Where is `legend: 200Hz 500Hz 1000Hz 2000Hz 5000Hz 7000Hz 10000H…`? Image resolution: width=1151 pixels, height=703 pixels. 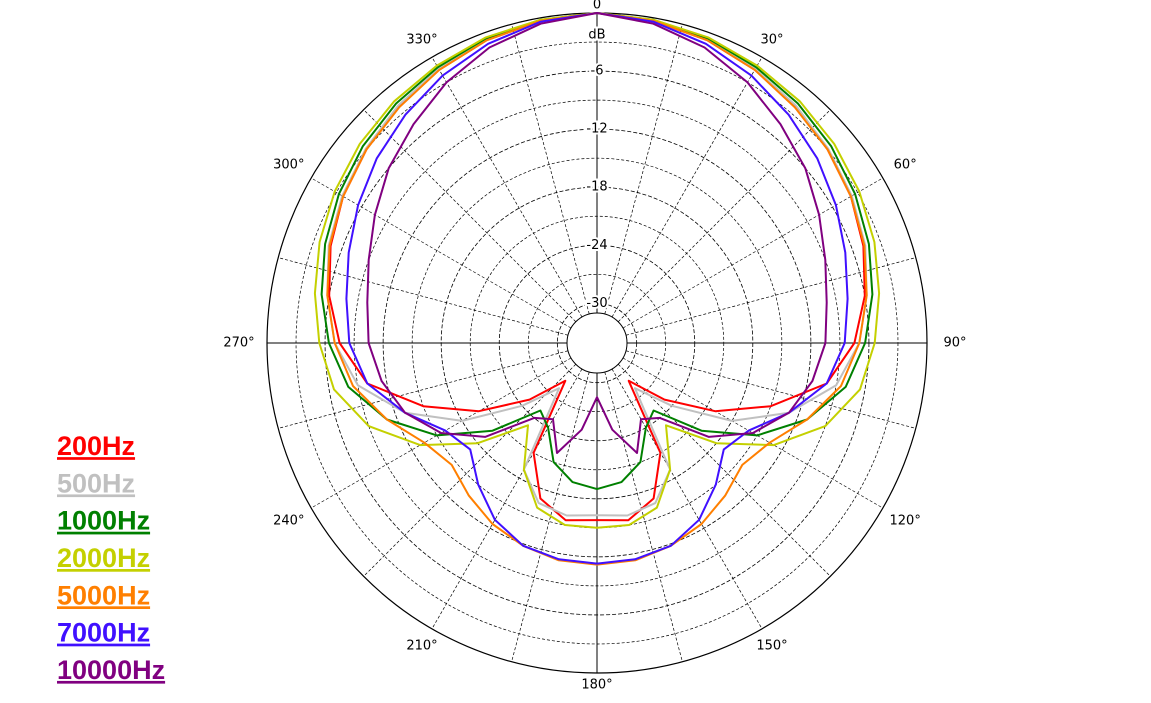 legend: 200Hz 500Hz 1000Hz 2000Hz 5000Hz 7000Hz 10000H… is located at coordinates (111, 558).